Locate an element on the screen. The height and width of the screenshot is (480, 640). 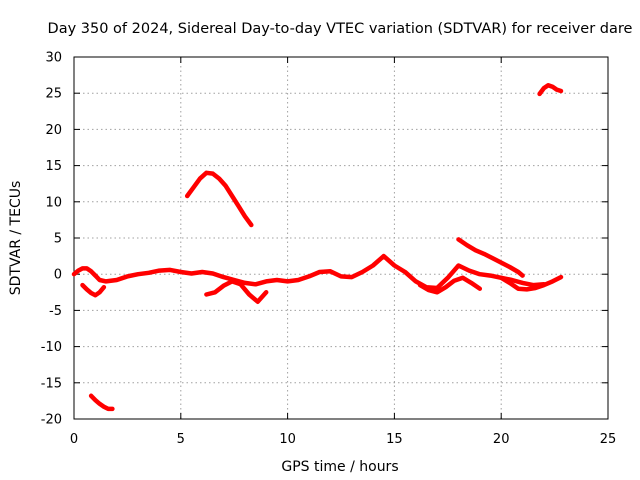
series-seg-arc-top is located at coordinates (550, 89).